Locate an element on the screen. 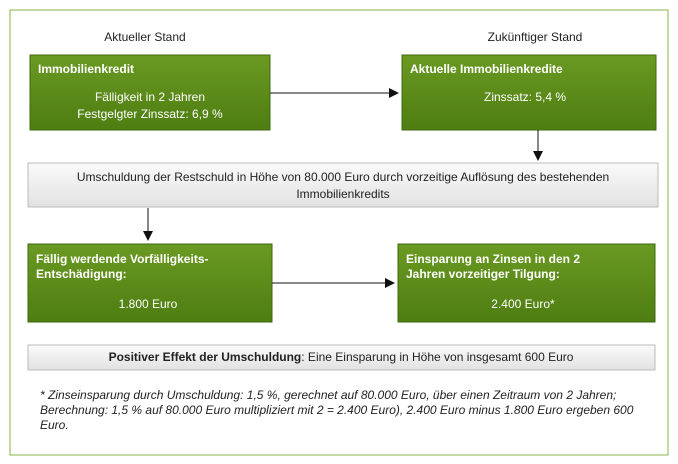  summary-box is located at coordinates (341, 357).